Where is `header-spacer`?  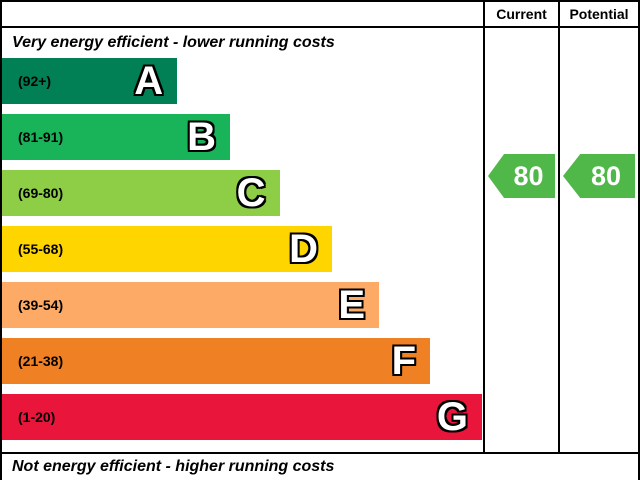 header-spacer is located at coordinates (242, 15).